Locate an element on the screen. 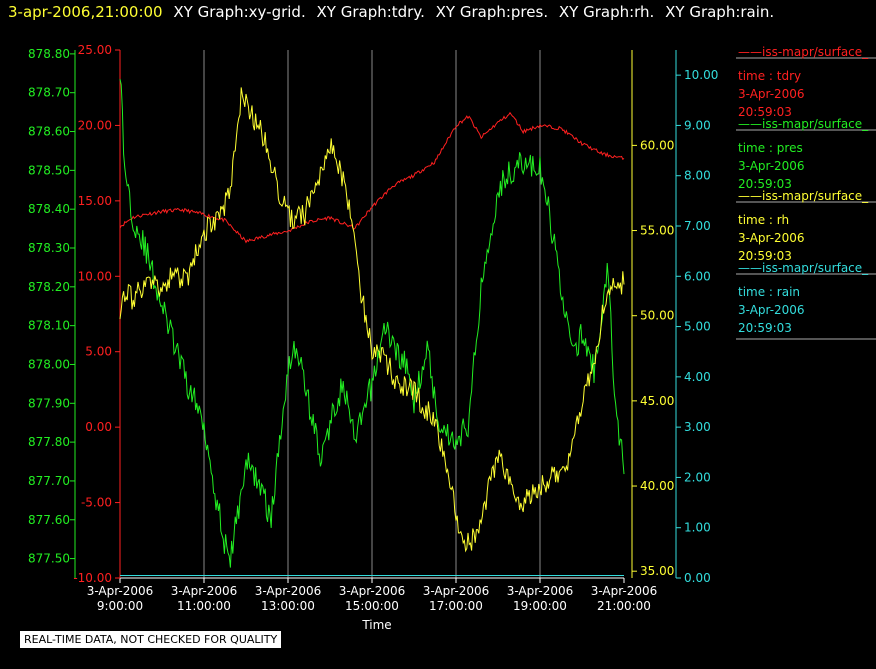 The image size is (876, 669). legend-time-rain: 20:59:03 is located at coordinates (765, 328).